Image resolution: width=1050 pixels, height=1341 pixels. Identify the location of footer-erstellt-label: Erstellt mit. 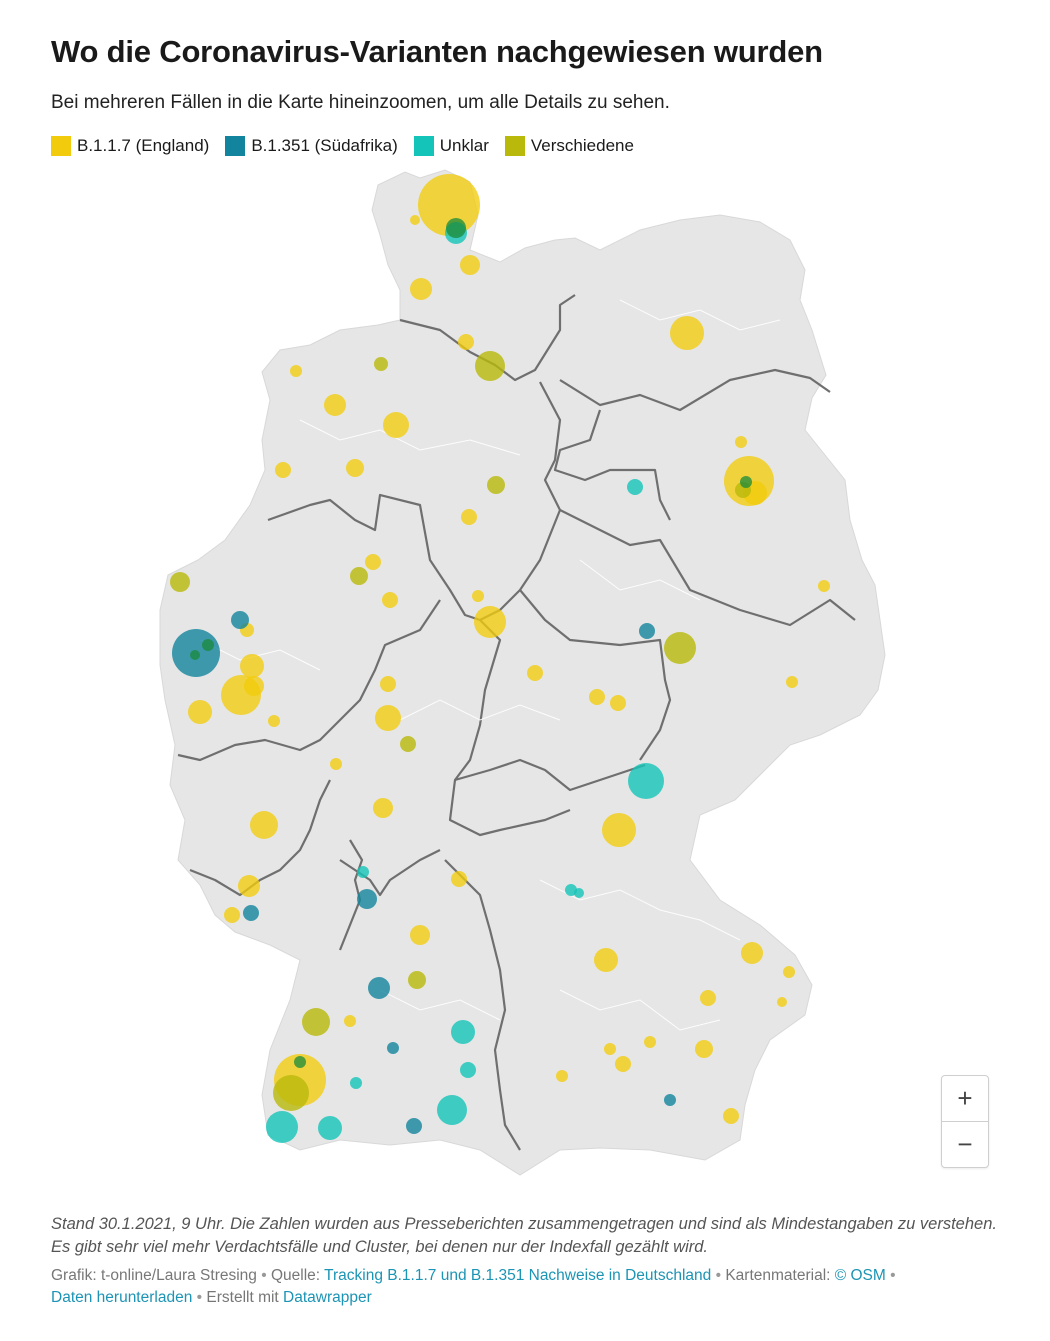
(242, 1297).